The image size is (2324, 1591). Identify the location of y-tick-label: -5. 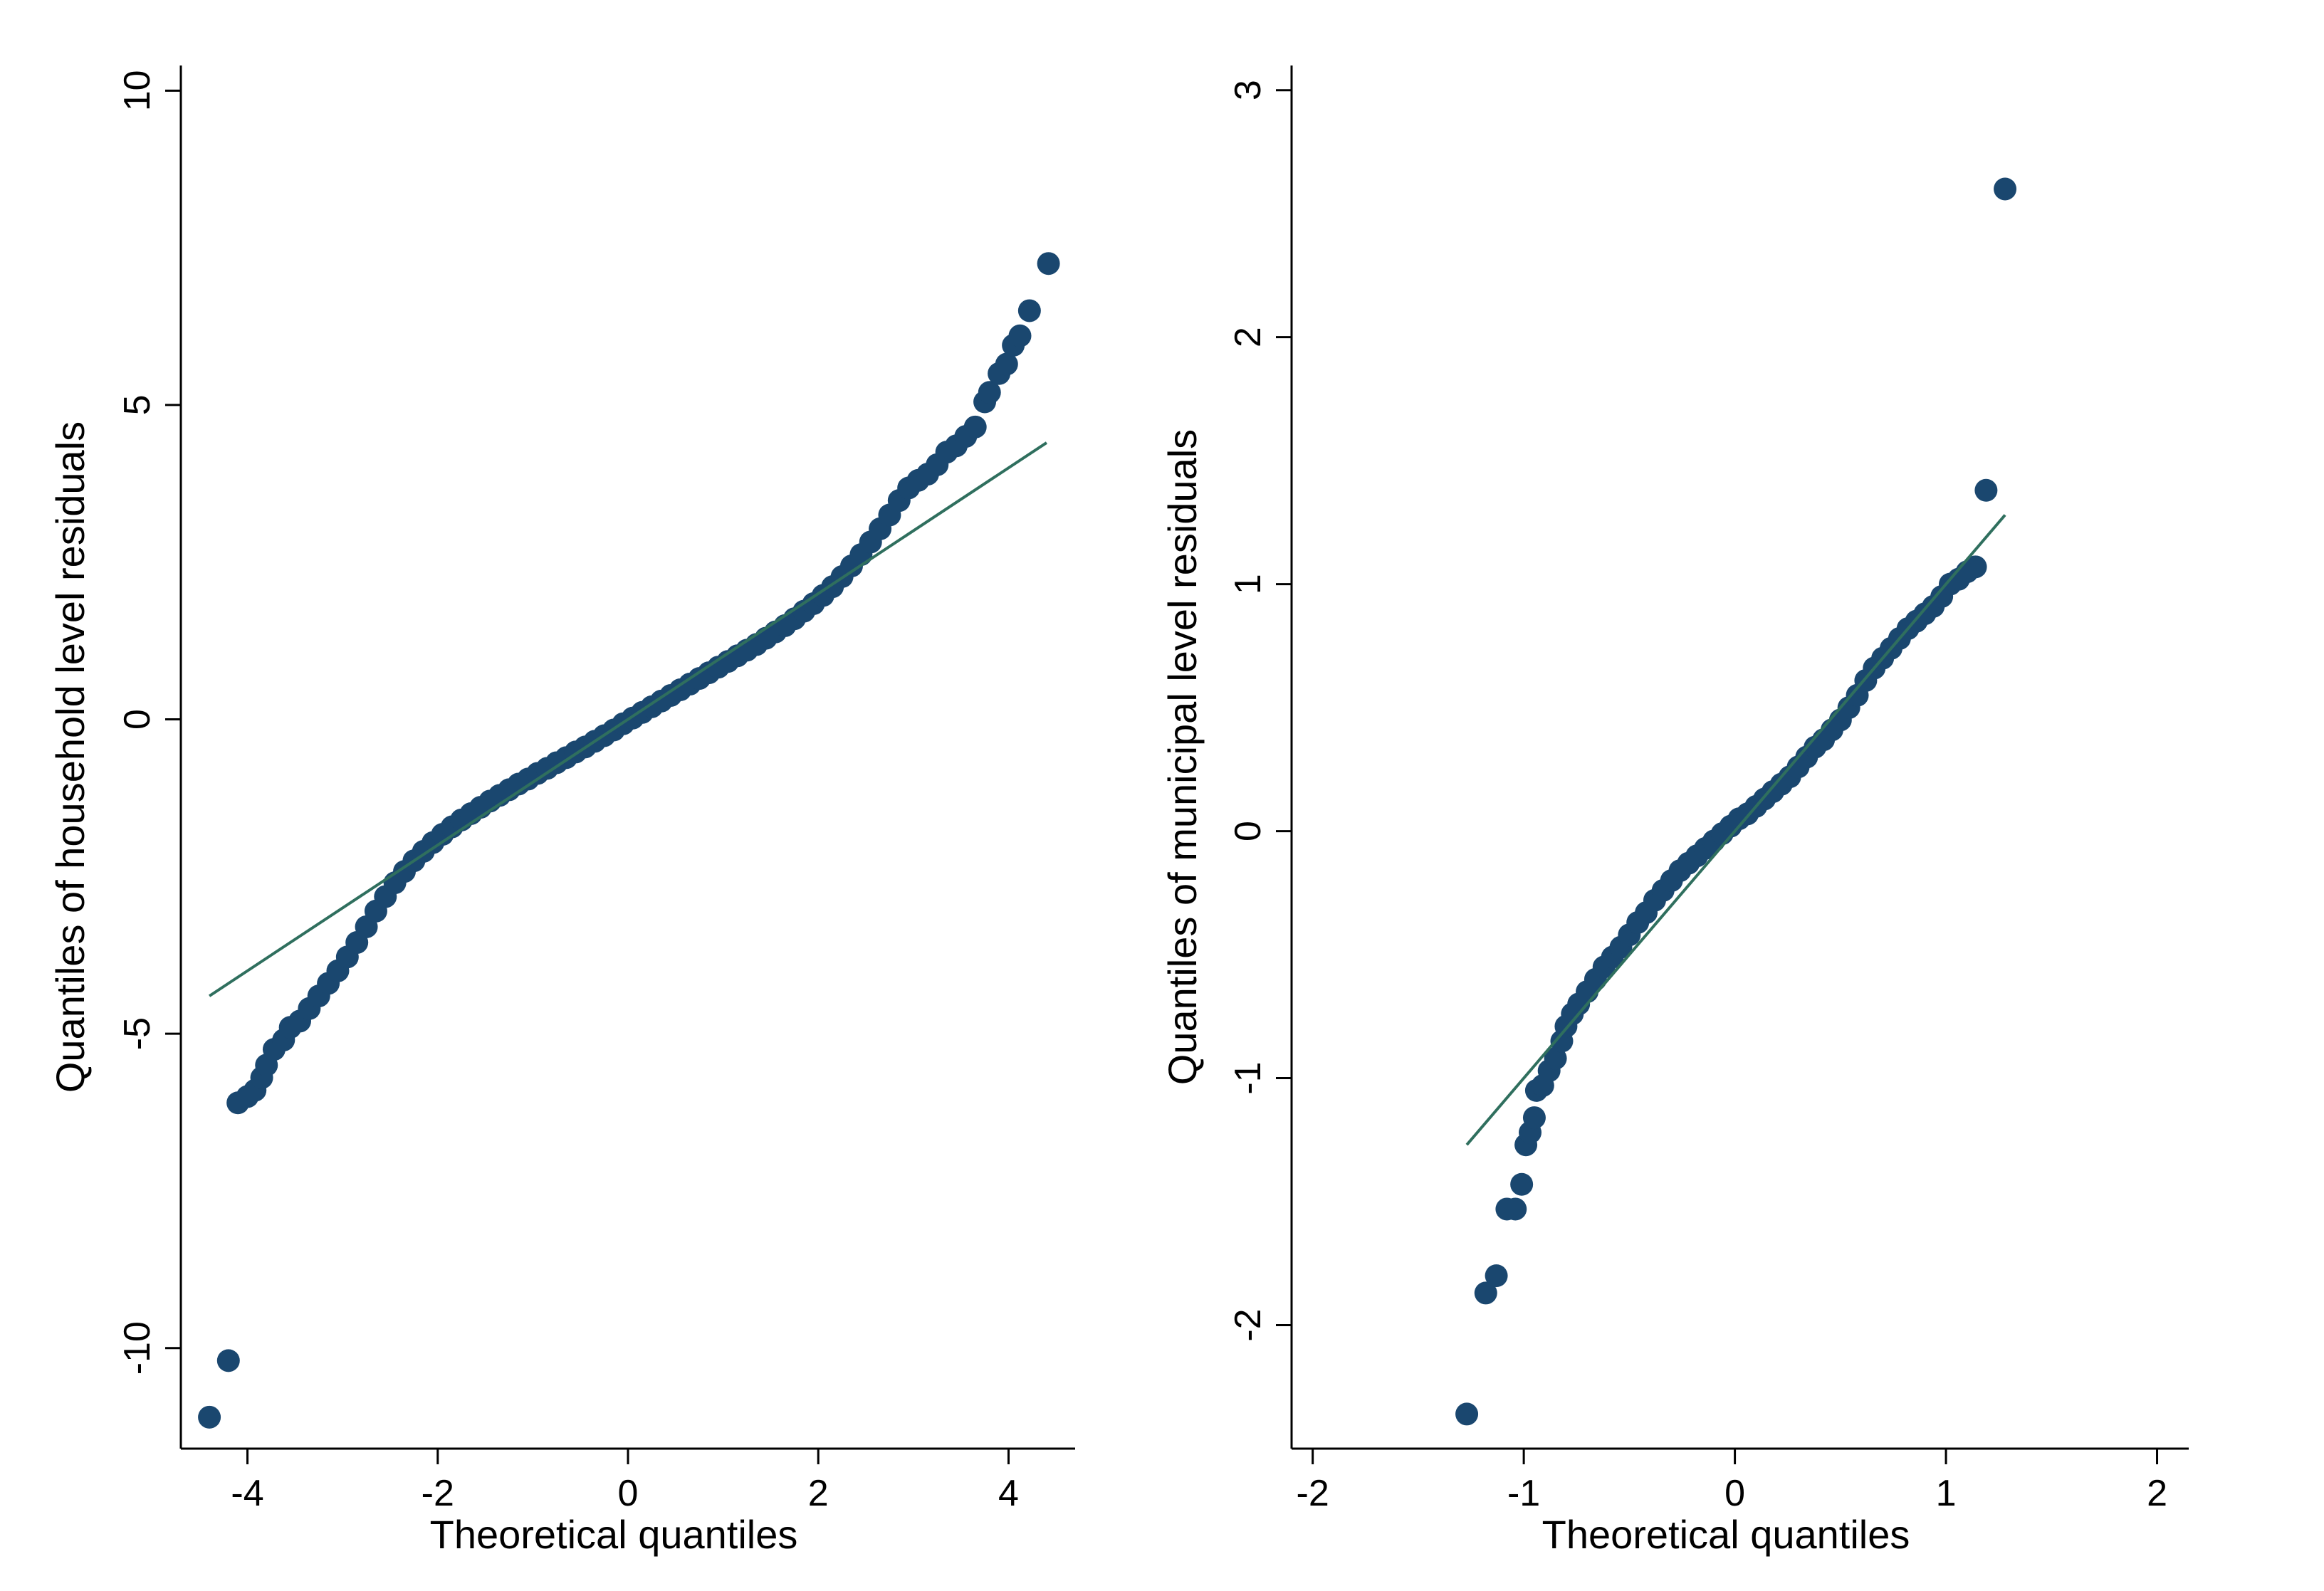
(137, 1033).